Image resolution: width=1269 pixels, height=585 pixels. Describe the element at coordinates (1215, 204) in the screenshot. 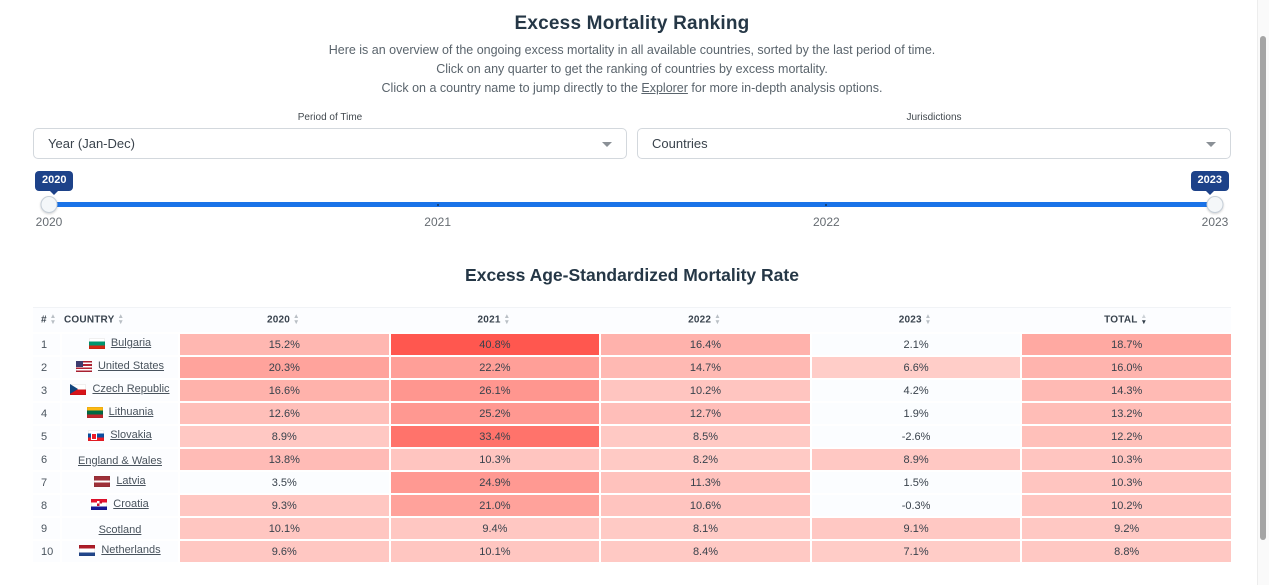

I see `slider-handle-end` at that location.